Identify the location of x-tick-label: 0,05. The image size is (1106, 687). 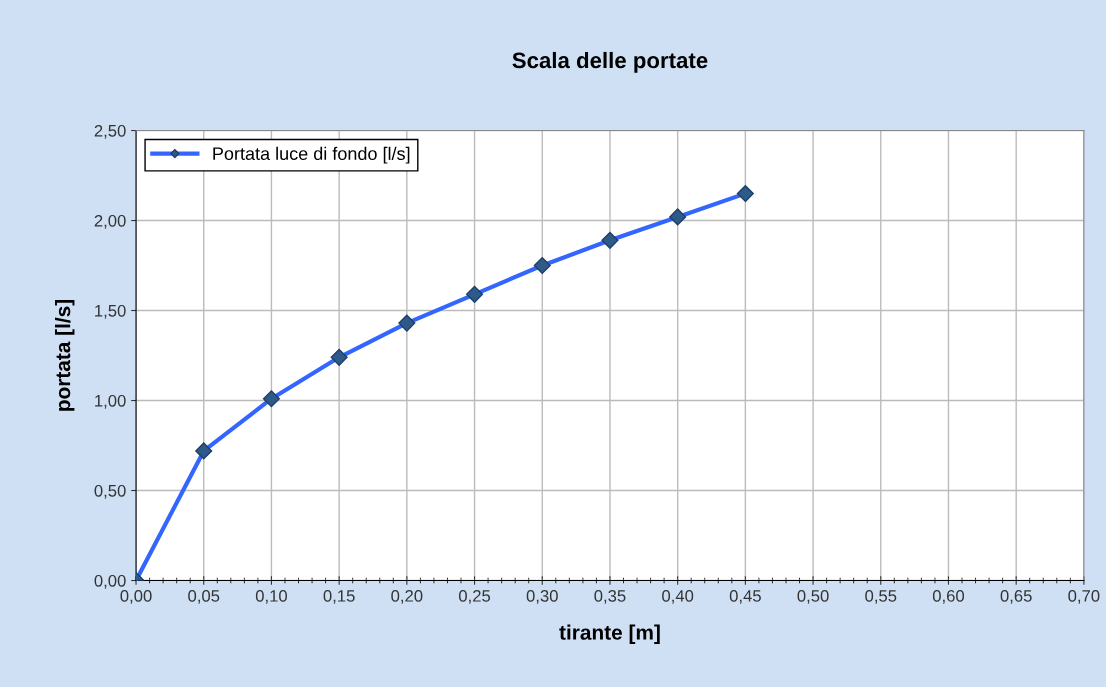
(204, 596).